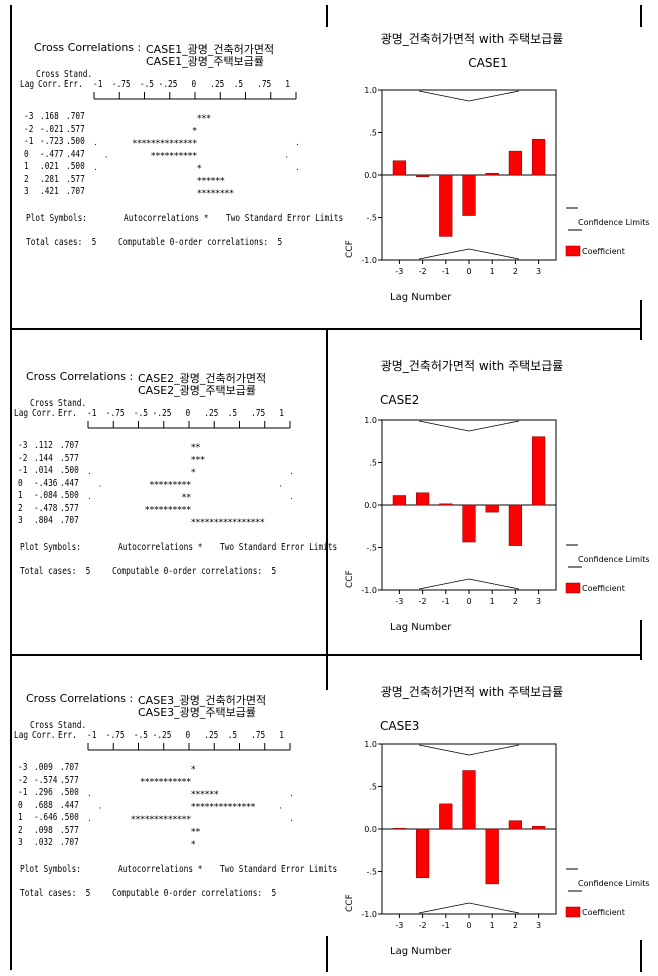  Describe the element at coordinates (43, 520) in the screenshot. I see `row-corr: .804` at that location.